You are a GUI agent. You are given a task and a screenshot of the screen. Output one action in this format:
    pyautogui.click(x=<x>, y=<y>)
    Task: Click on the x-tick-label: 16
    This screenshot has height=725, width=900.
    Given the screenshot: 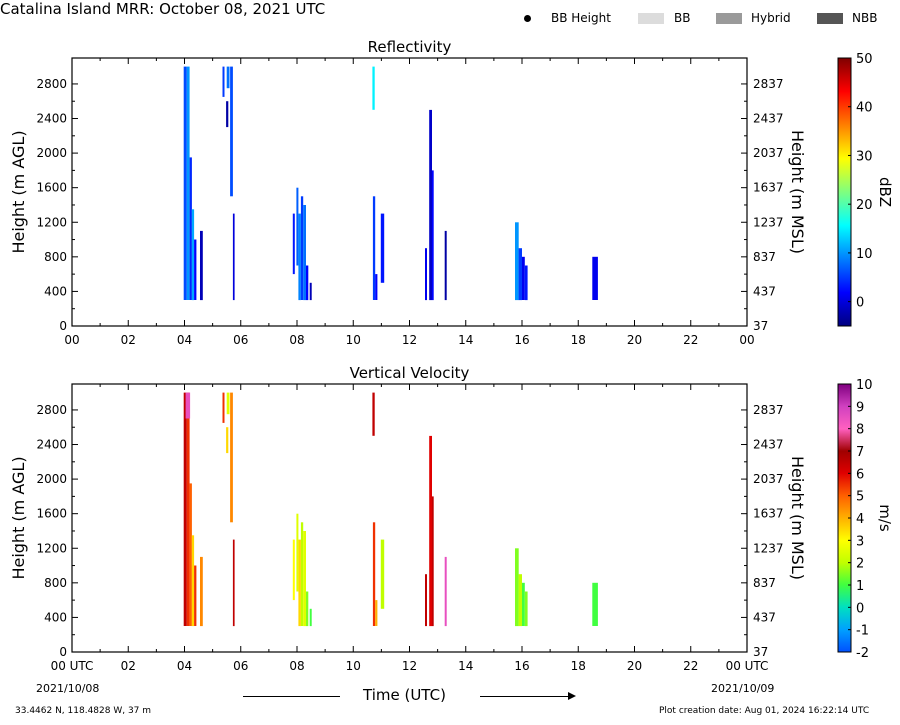 What is the action you would take?
    pyautogui.click(x=521, y=666)
    